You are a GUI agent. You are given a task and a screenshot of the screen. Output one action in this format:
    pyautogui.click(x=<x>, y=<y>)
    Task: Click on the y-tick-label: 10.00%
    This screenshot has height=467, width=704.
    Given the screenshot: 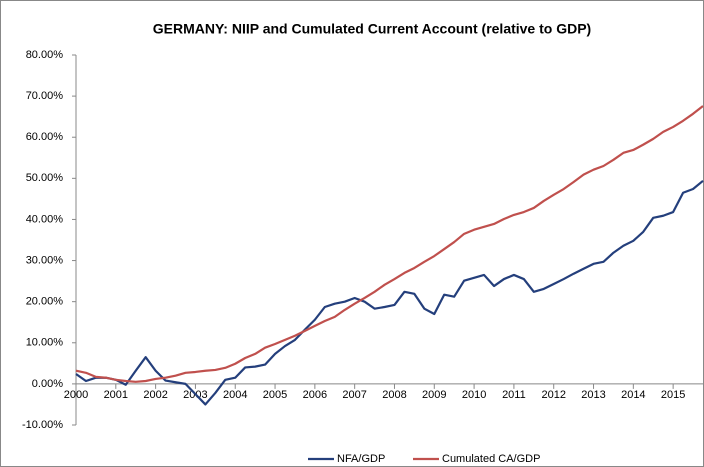 What is the action you would take?
    pyautogui.click(x=45, y=343)
    